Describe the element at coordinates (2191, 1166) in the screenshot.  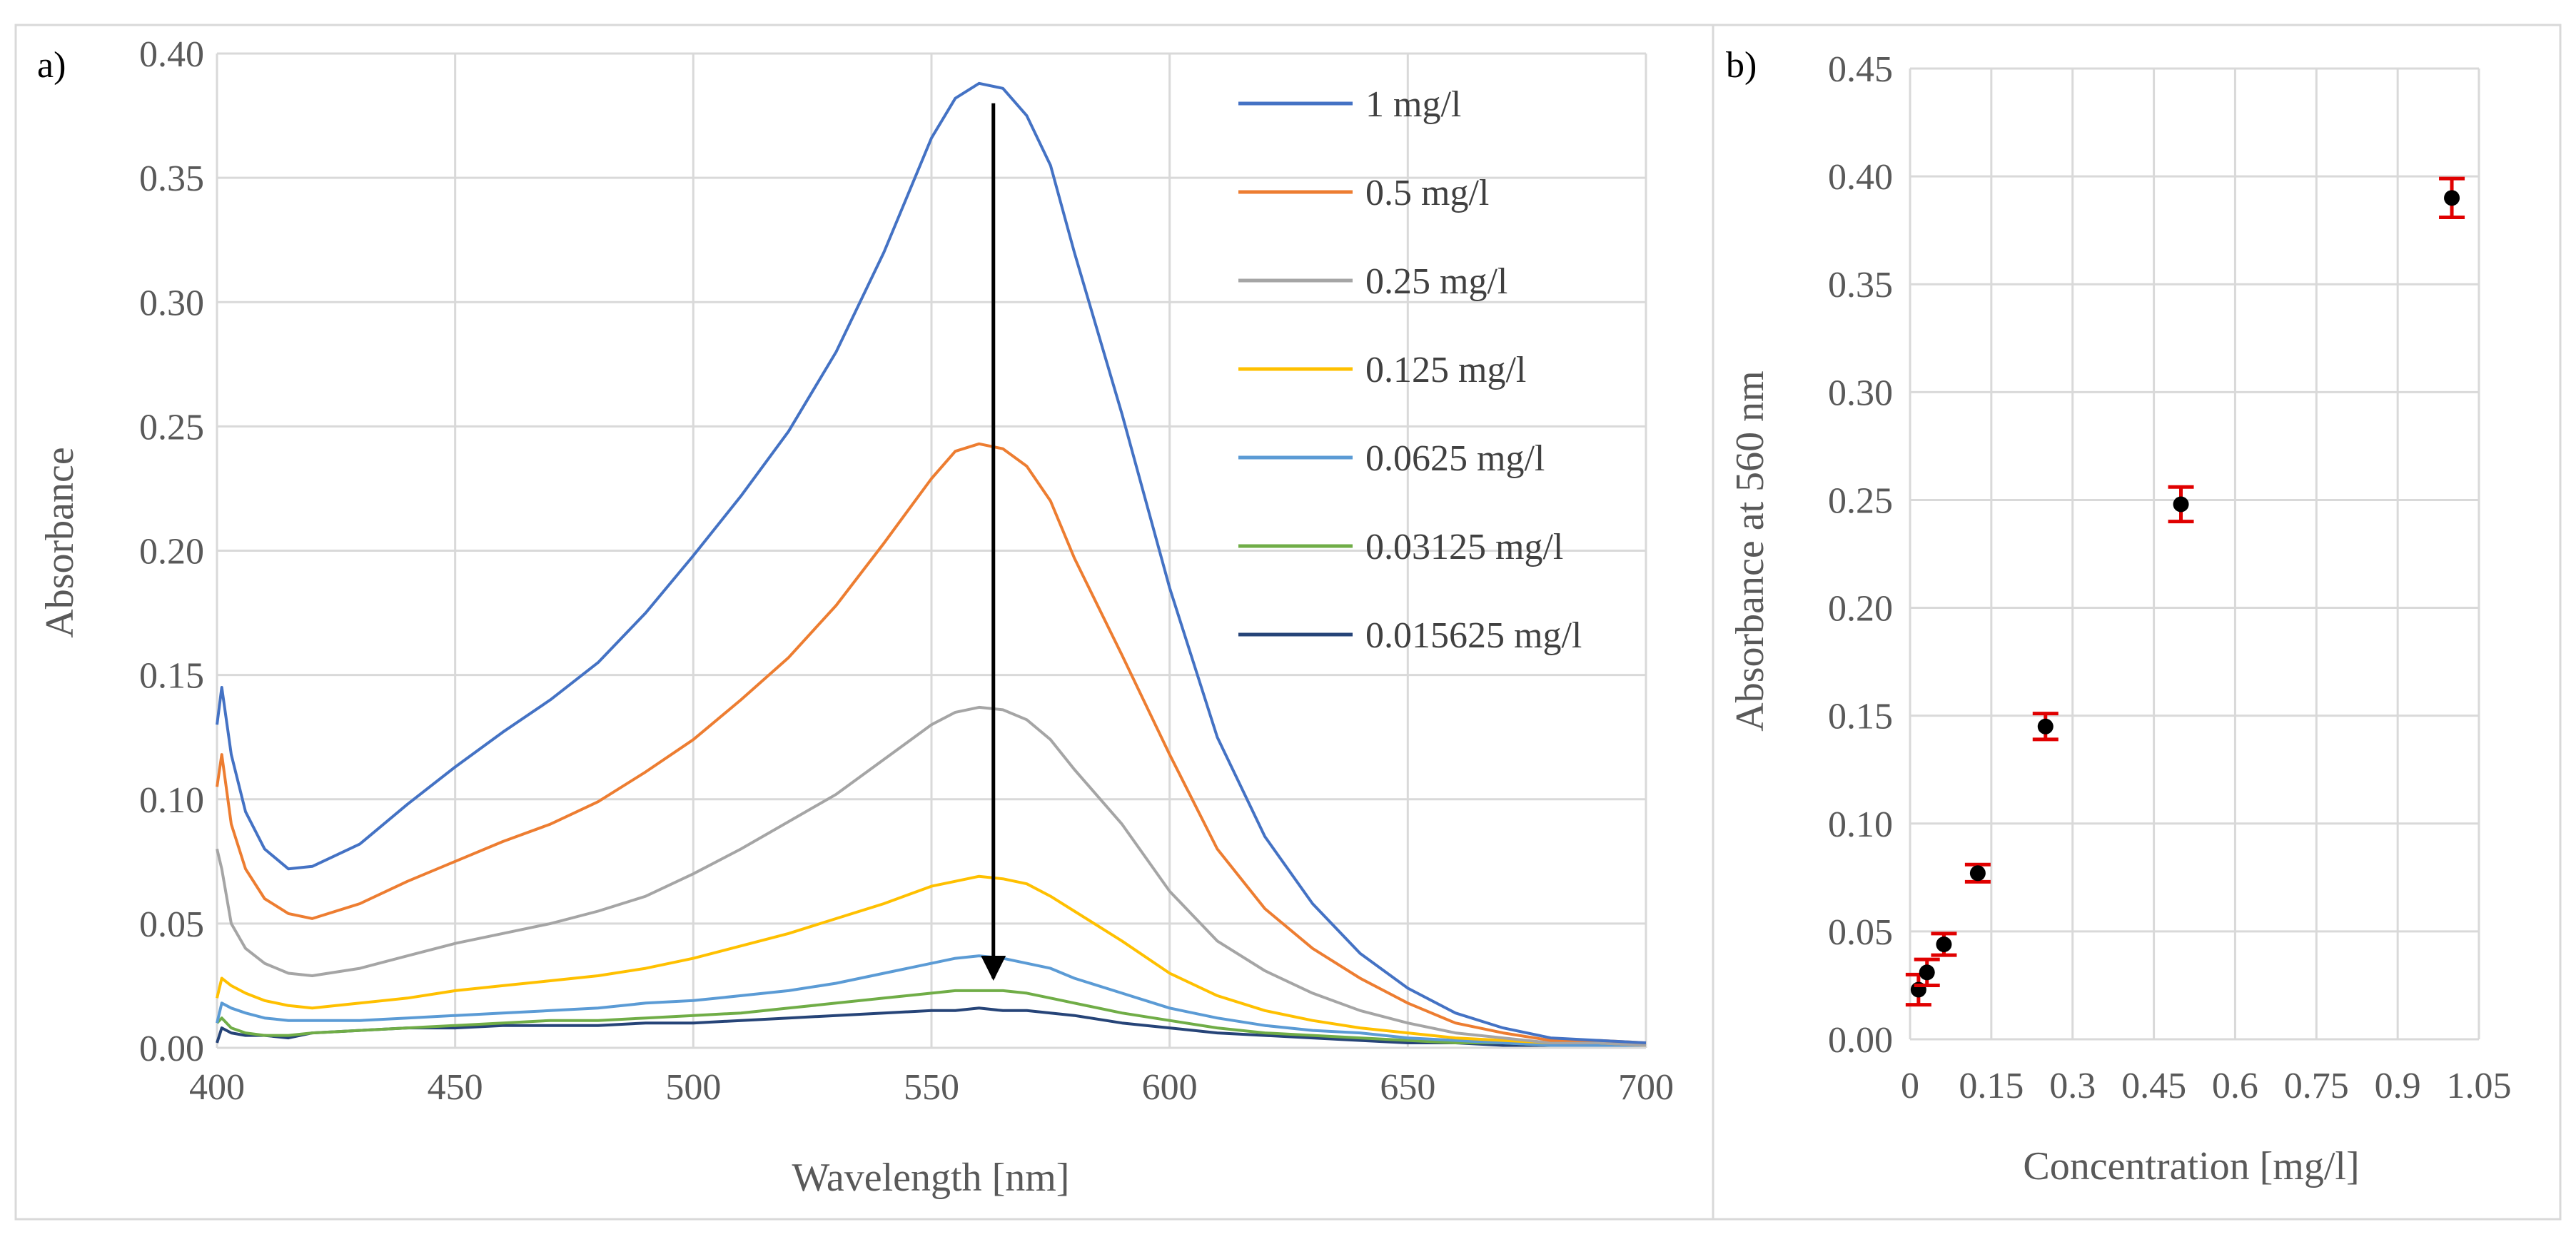
I see `panel-b-x-axis-title: Concentration [mg/l]` at that location.